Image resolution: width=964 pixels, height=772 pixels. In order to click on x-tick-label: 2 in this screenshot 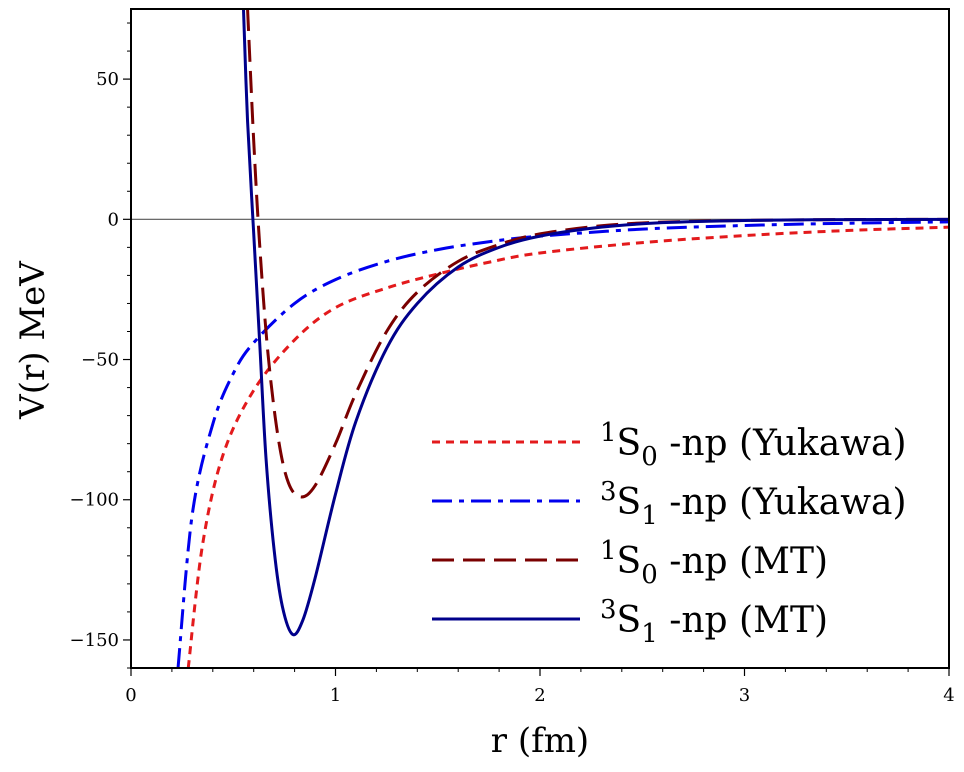, I will do `click(539, 695)`.